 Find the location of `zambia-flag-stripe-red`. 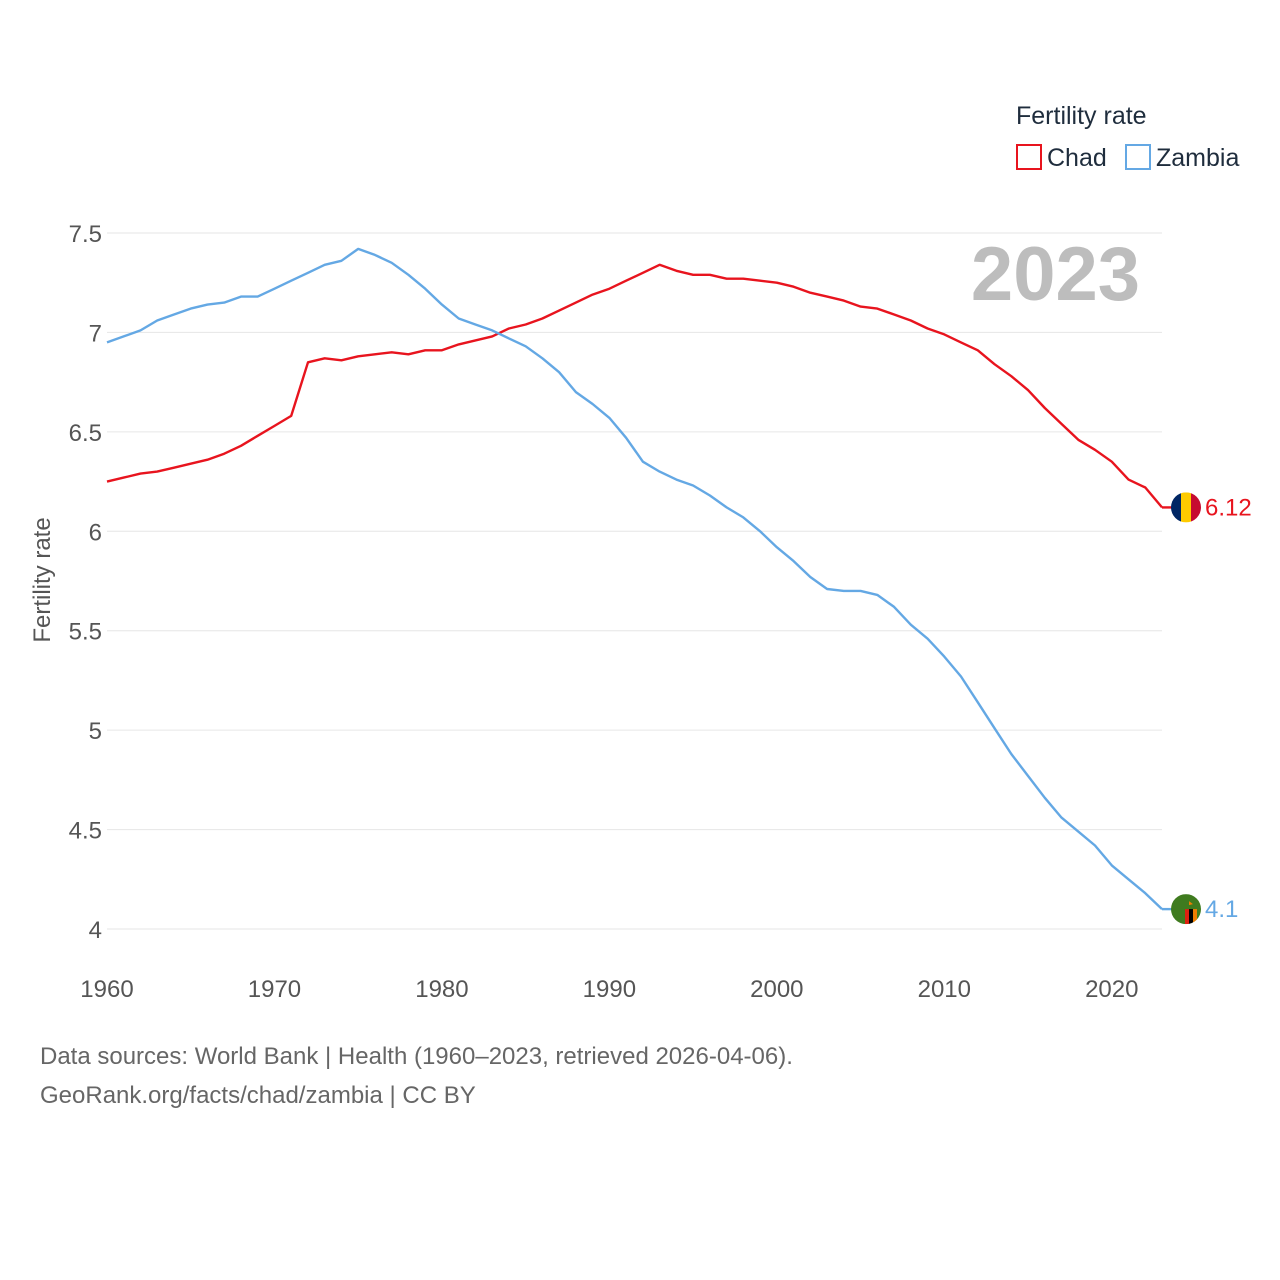

zambia-flag-stripe-red is located at coordinates (1187, 917).